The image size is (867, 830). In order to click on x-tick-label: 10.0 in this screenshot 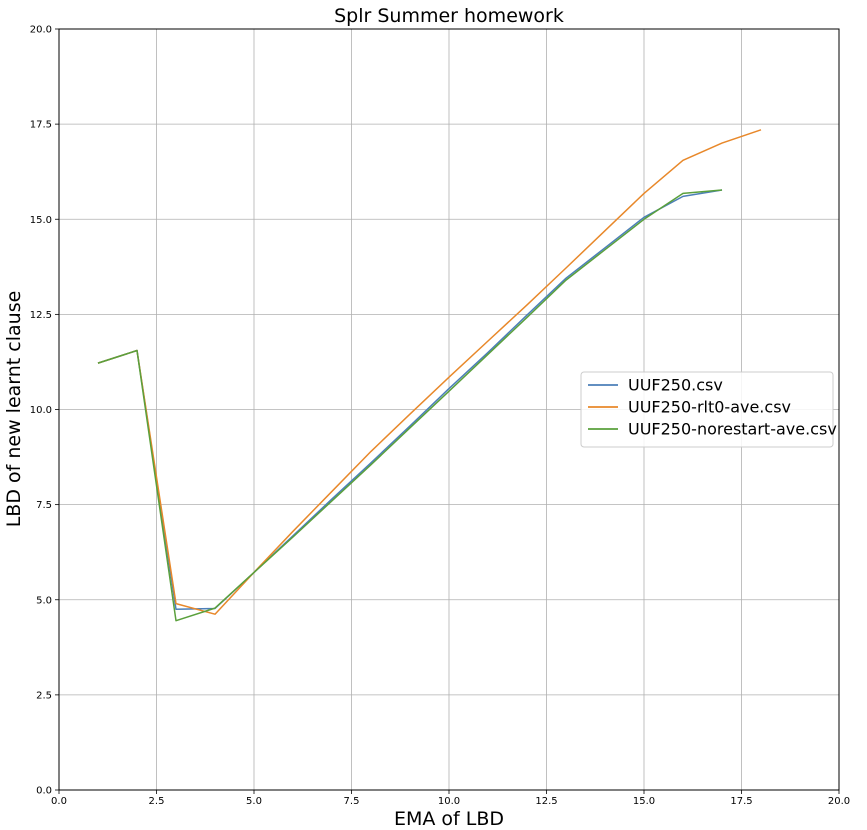, I will do `click(449, 801)`.